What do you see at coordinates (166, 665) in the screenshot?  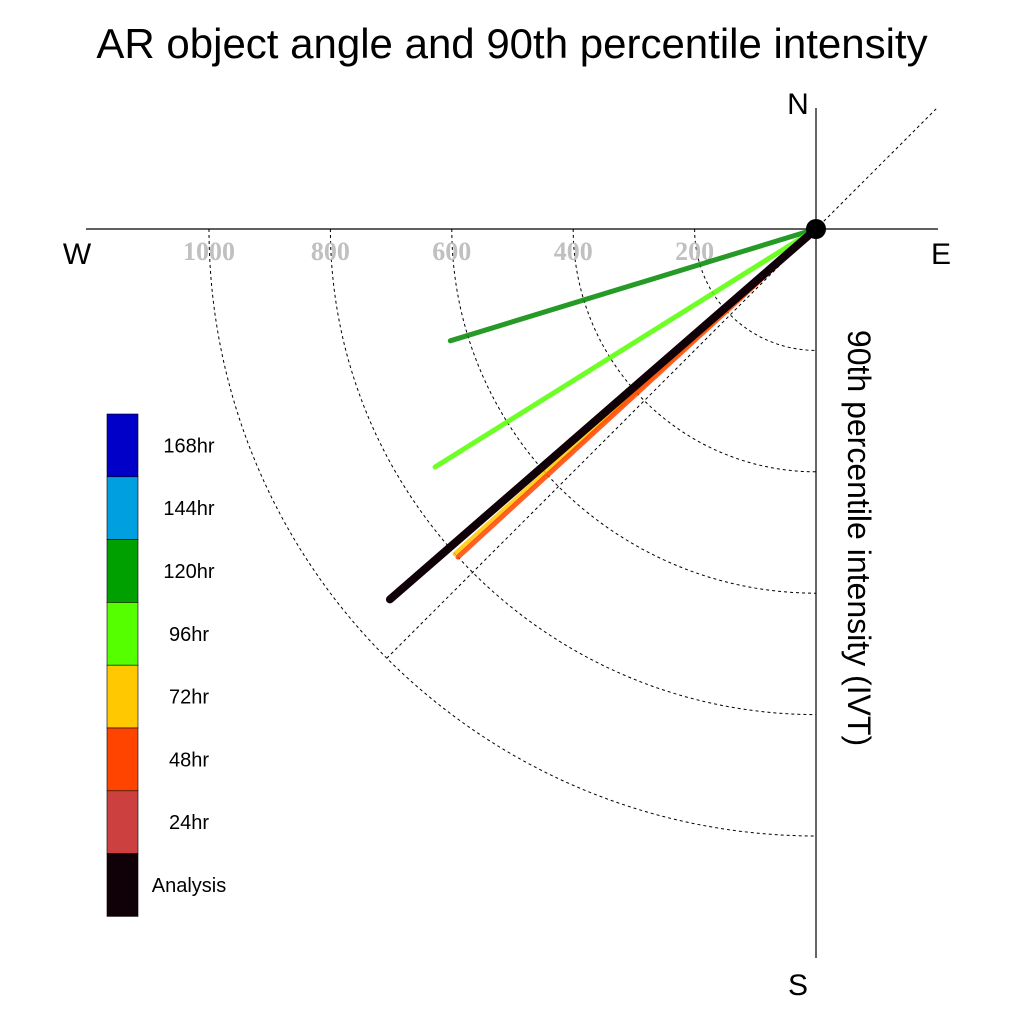 I see `legend: 168hr 144hr 120hr 96hr 72hr 48hr 24hr Analysis` at bounding box center [166, 665].